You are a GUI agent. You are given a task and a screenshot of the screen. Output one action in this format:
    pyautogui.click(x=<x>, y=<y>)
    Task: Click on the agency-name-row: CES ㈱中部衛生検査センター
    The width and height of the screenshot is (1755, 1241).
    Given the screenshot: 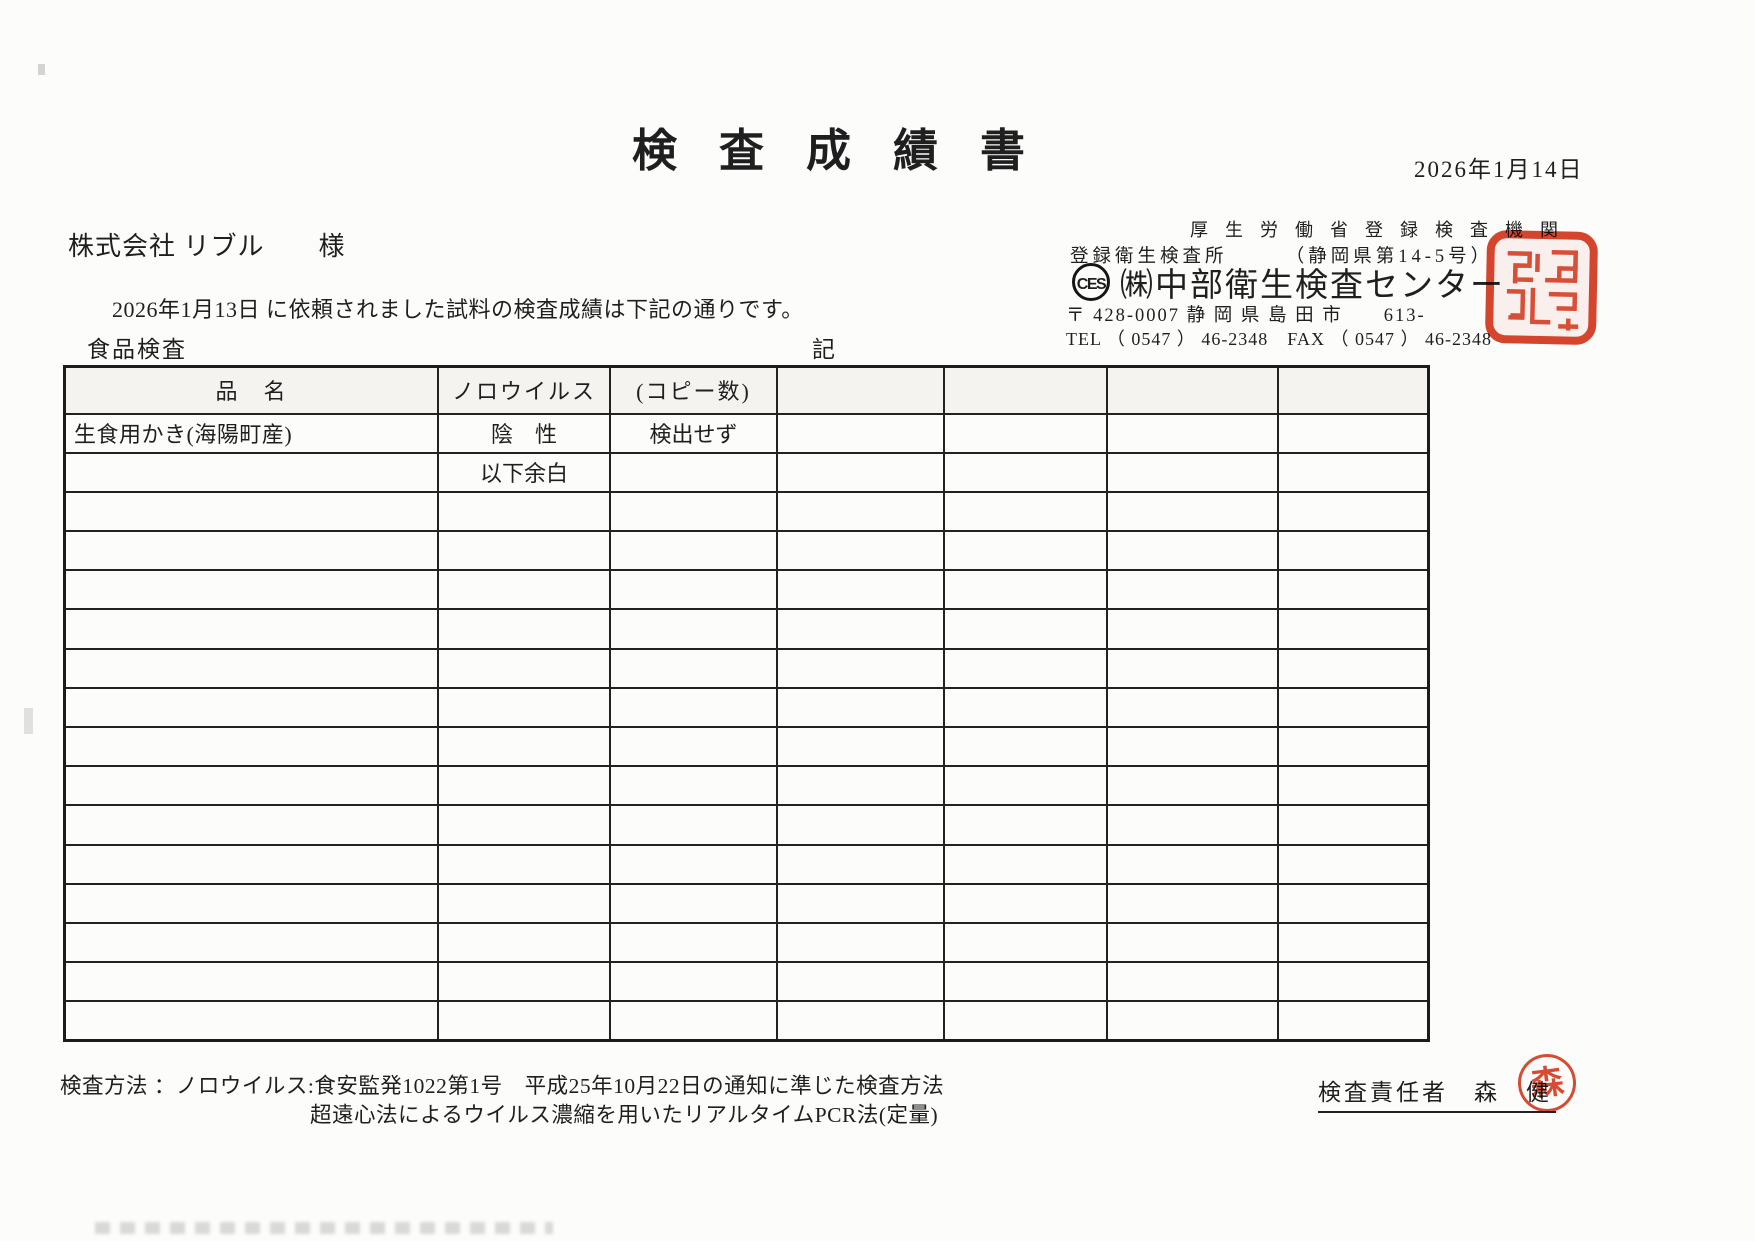 What is the action you would take?
    pyautogui.click(x=1288, y=282)
    